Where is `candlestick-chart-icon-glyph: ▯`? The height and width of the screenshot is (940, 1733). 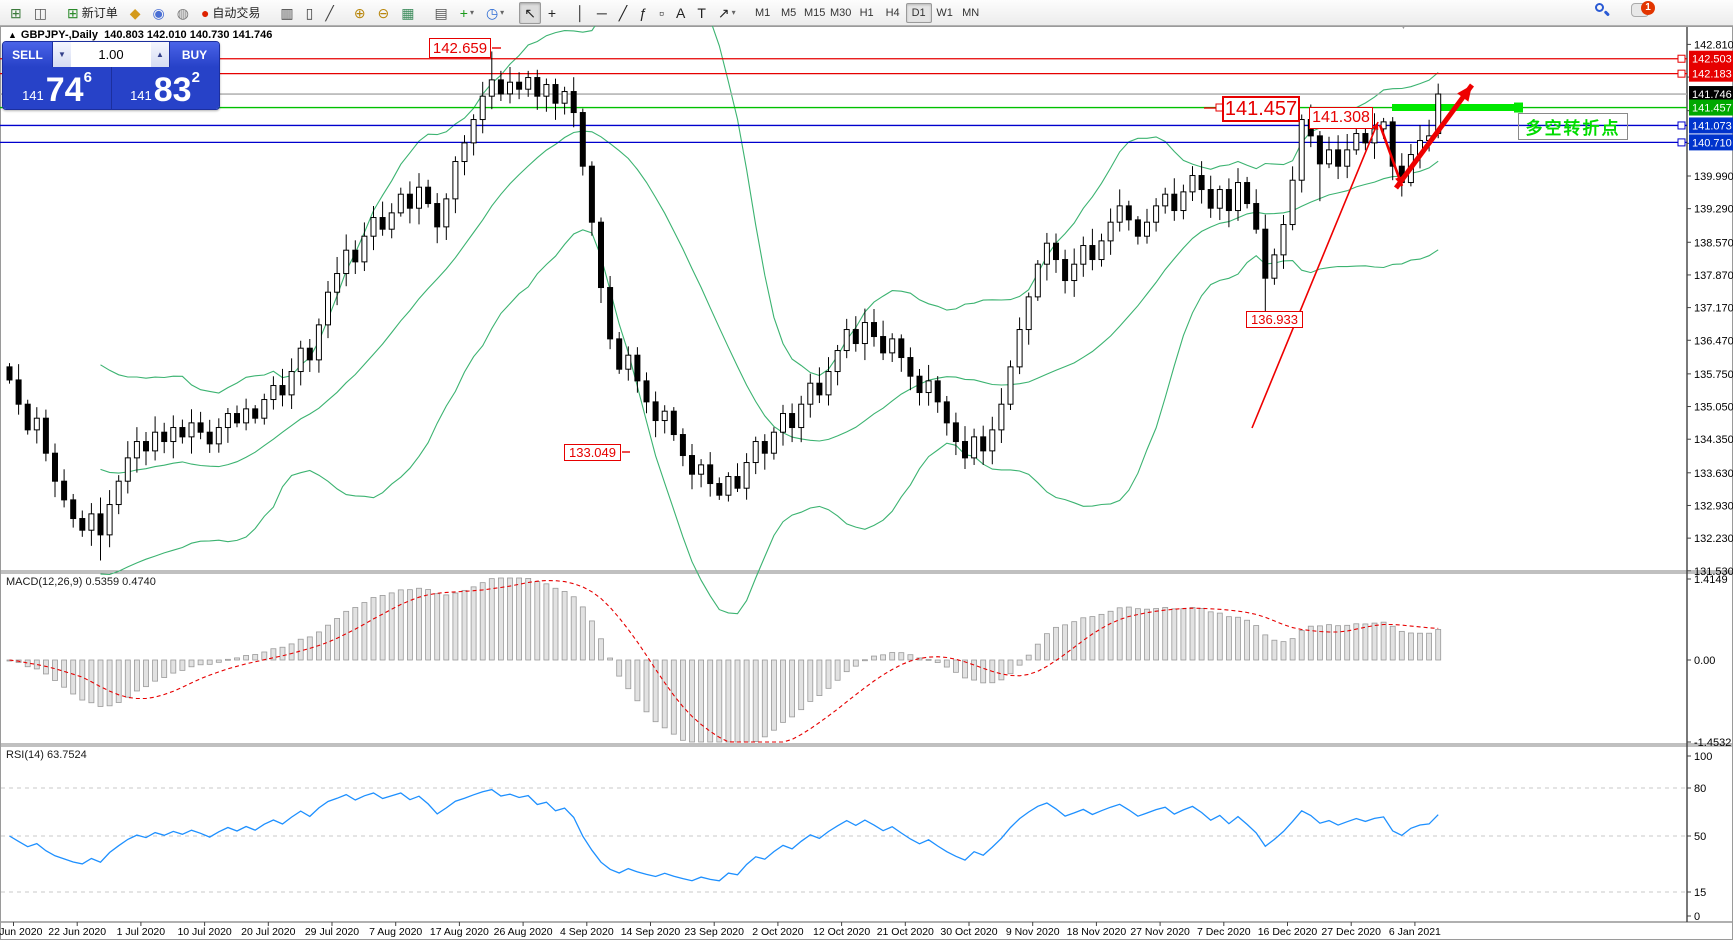 candlestick-chart-icon-glyph: ▯ is located at coordinates (309, 12).